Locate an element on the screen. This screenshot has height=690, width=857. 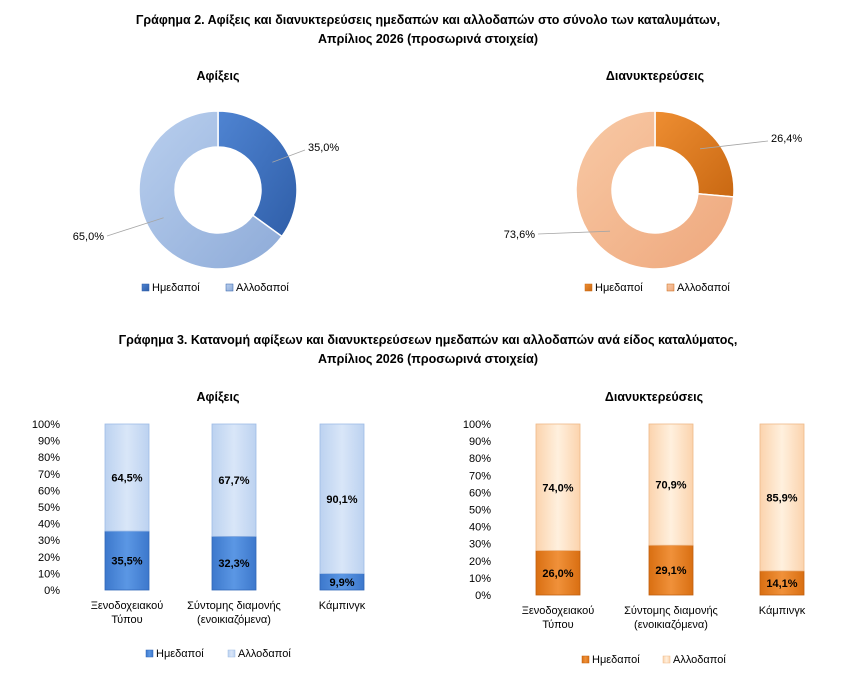
overnights-bar-title: Διανυκτερεύσεις is located at coordinates (654, 397).